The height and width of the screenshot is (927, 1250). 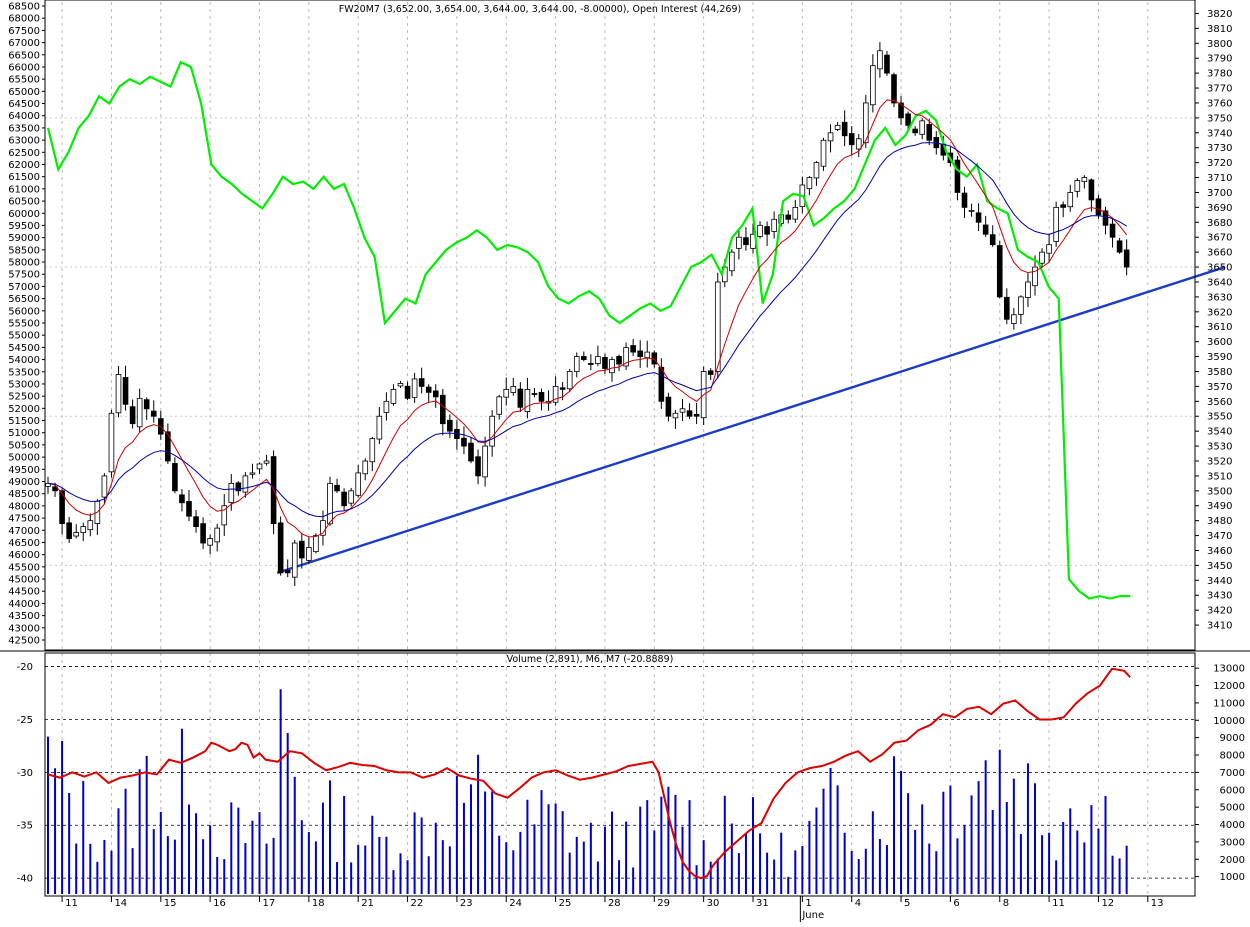 I want to click on left-axis-tick-label: 56000, so click(x=24, y=311).